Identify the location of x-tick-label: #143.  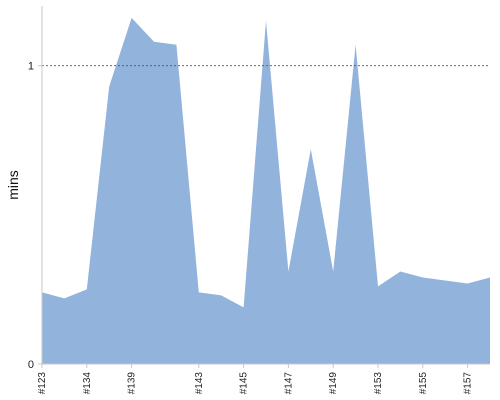
(199, 383).